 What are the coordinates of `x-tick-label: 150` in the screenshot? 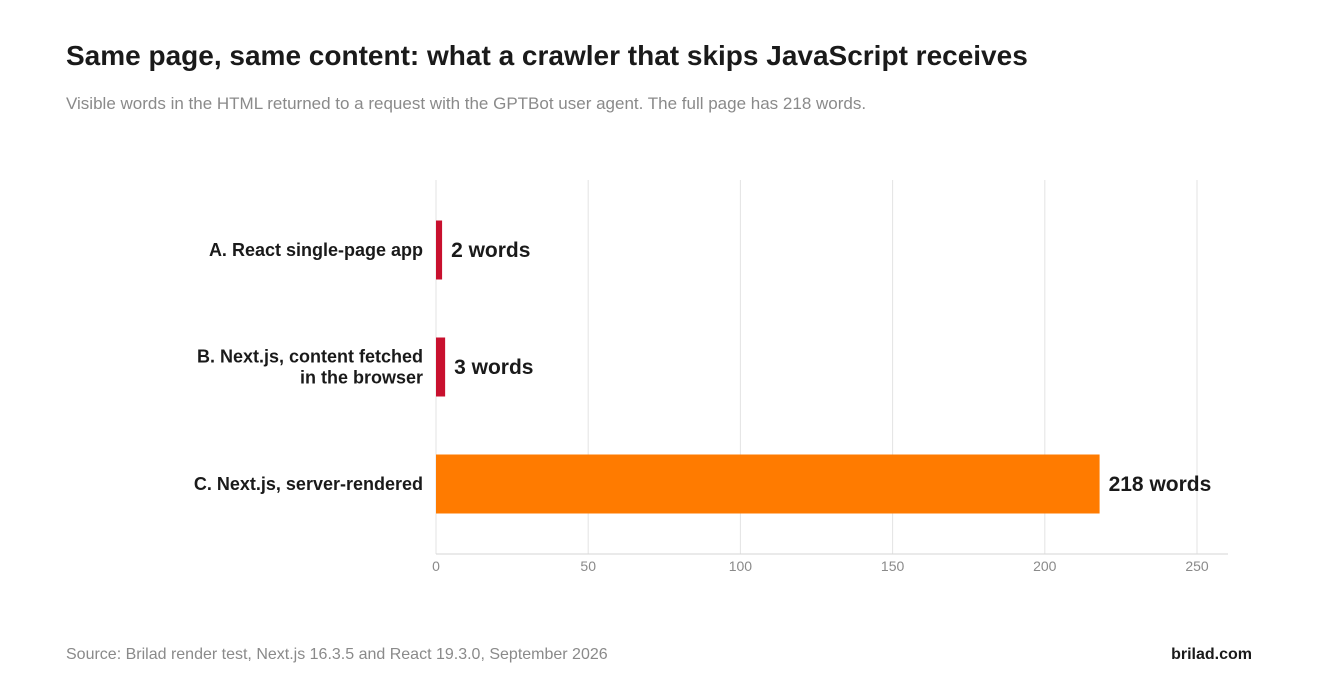 It's located at (893, 566).